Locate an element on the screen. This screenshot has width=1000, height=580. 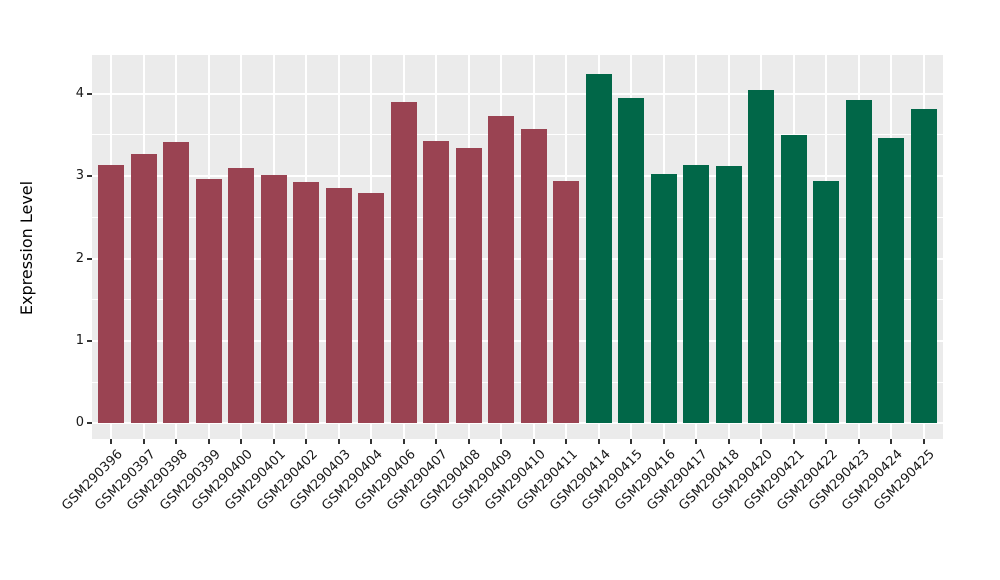
y-tick-label: 0 is located at coordinates (79, 423).